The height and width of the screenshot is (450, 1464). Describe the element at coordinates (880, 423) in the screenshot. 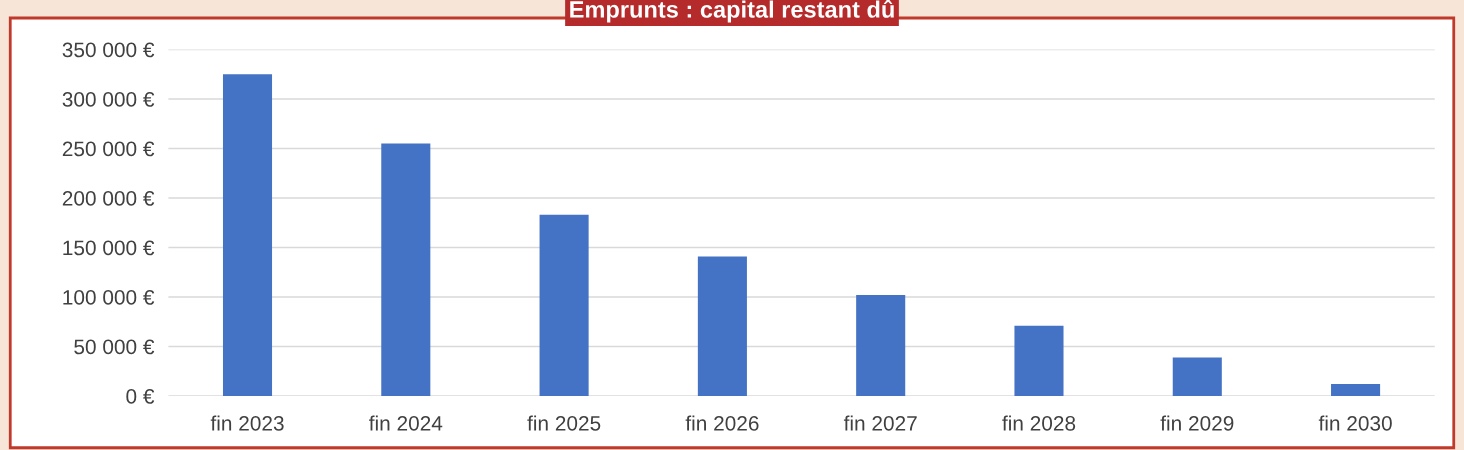

I see `x-tick-label: fin 2027` at that location.